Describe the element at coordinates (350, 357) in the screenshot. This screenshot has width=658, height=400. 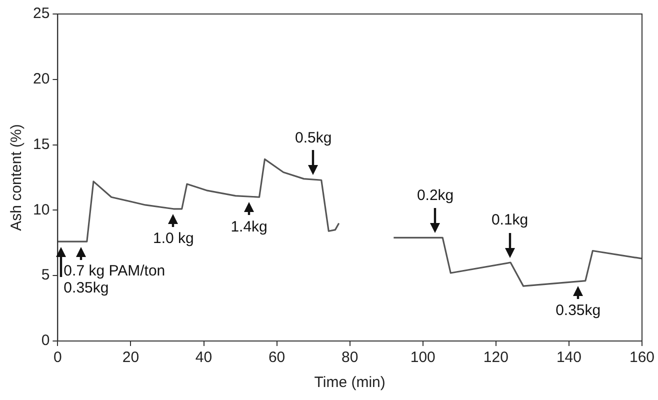
I see `x-tick-label: 80` at that location.